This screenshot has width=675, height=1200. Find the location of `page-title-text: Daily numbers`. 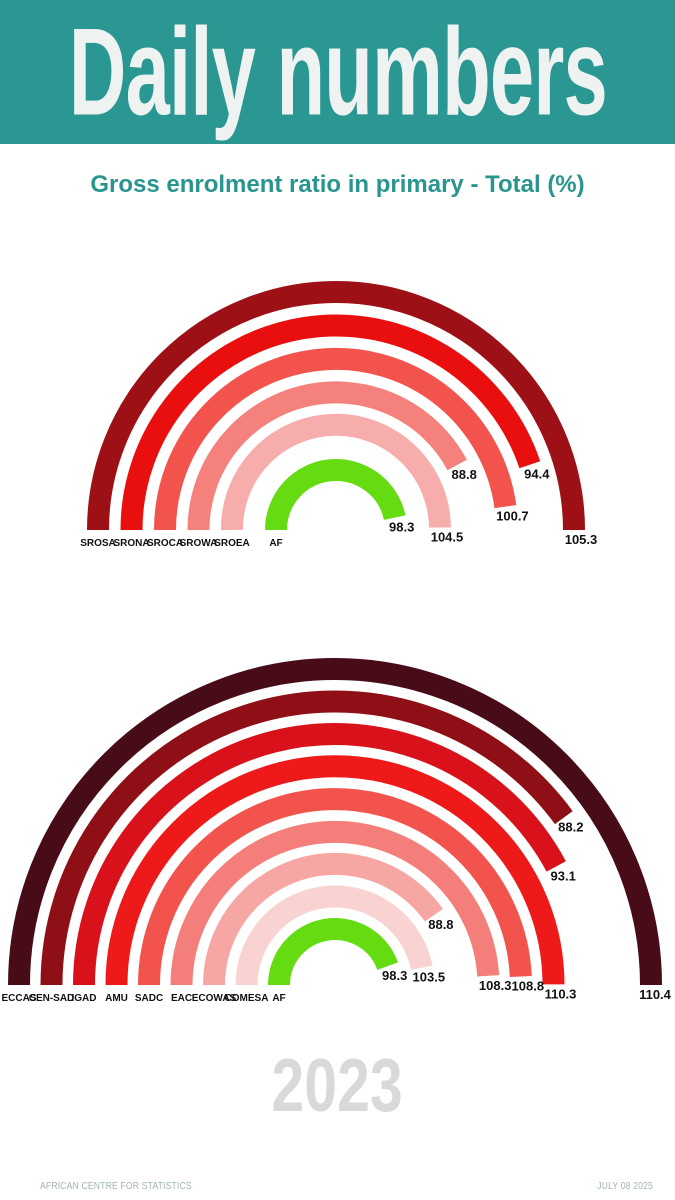

page-title-text: Daily numbers is located at coordinates (337, 72).